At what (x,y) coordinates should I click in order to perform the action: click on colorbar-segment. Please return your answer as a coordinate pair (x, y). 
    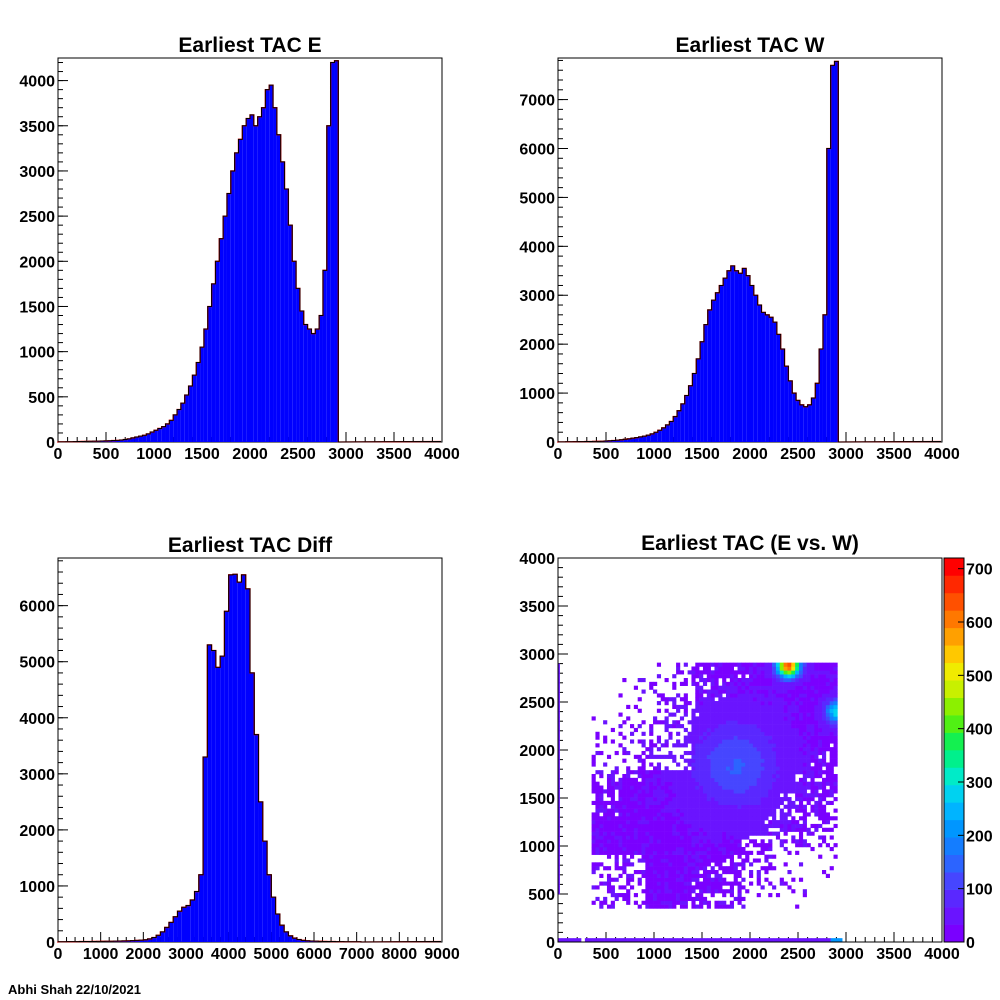
    Looking at the image, I should click on (954, 724).